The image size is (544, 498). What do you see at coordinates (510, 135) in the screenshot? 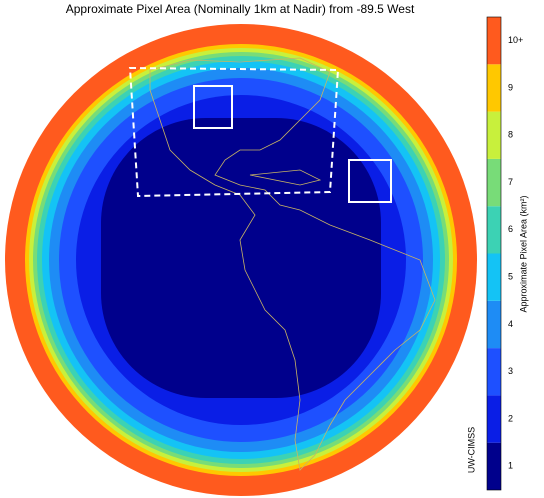
I see `colorbar-tick-label: 8` at bounding box center [510, 135].